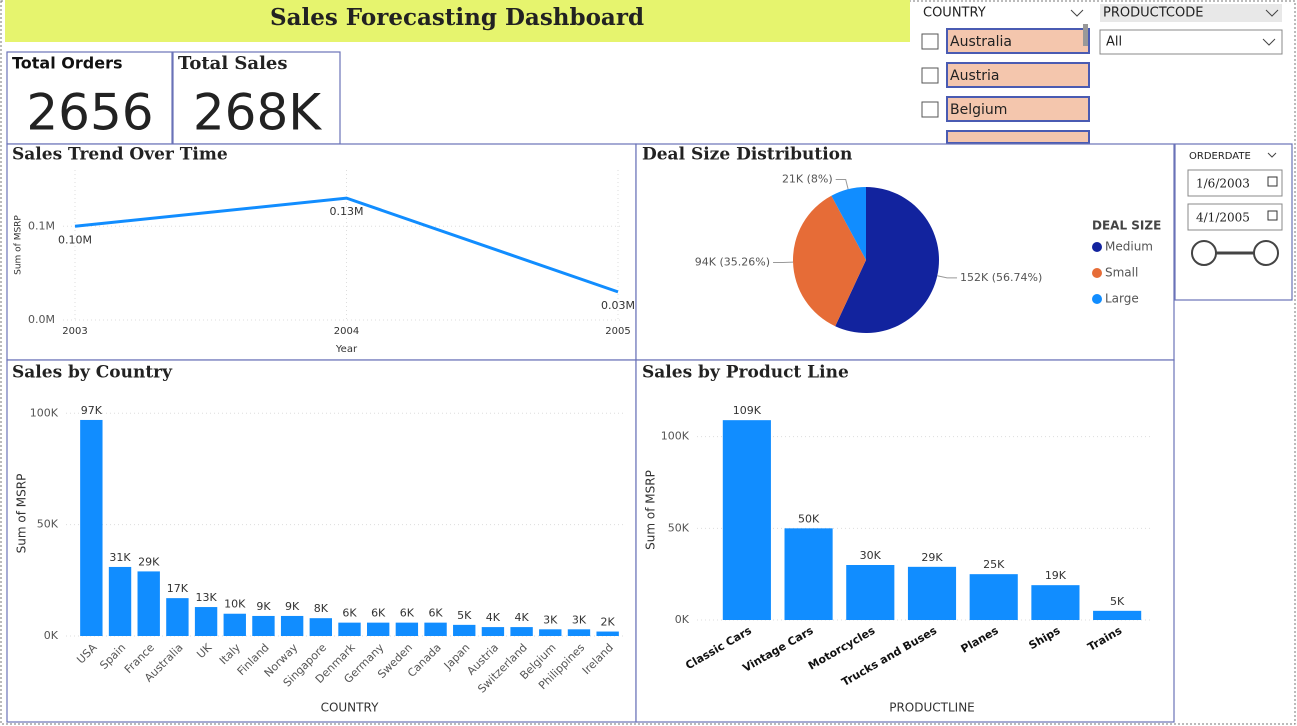  What do you see at coordinates (256, 98) in the screenshot?
I see `card` at bounding box center [256, 98].